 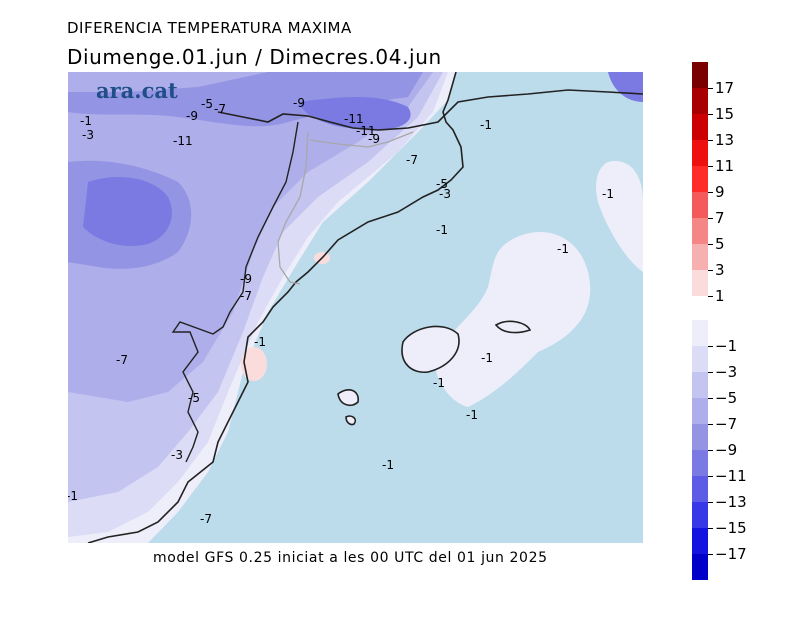 I want to click on legend-label: 1, so click(x=720, y=296).